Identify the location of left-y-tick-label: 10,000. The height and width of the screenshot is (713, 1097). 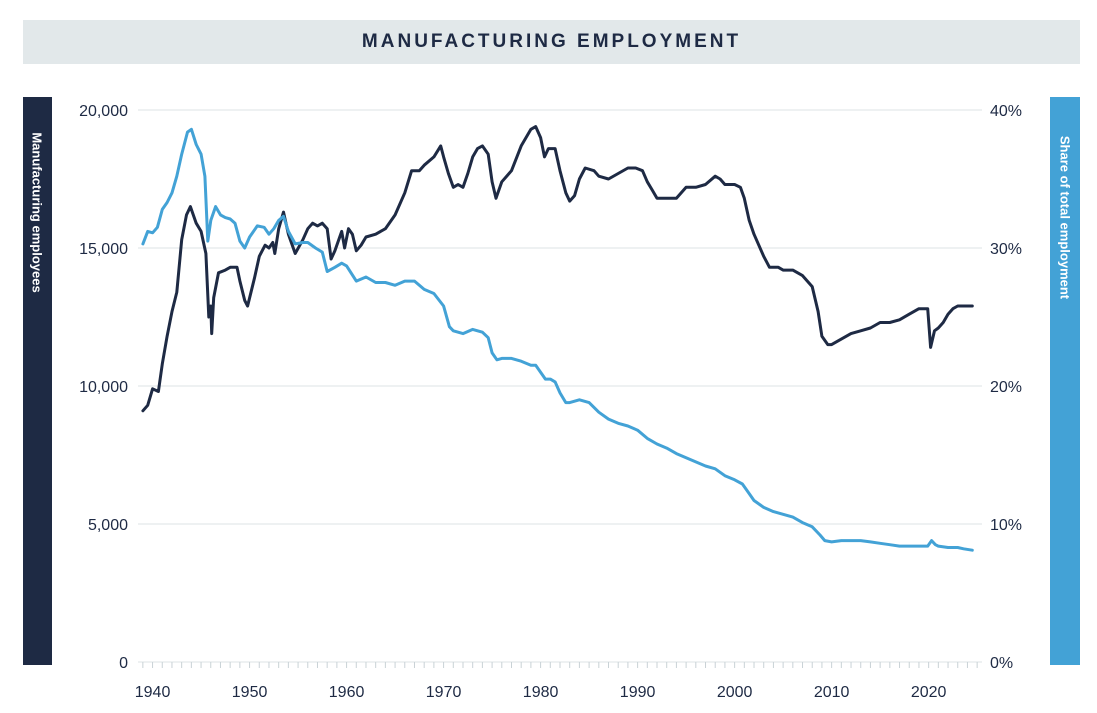
(103, 387).